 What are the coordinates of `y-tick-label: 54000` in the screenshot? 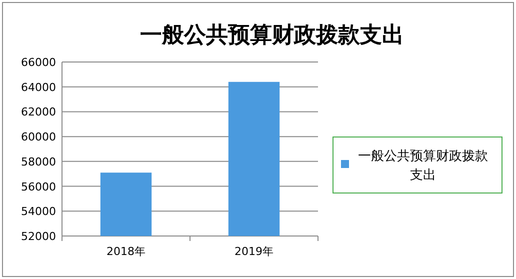 It's located at (38, 211).